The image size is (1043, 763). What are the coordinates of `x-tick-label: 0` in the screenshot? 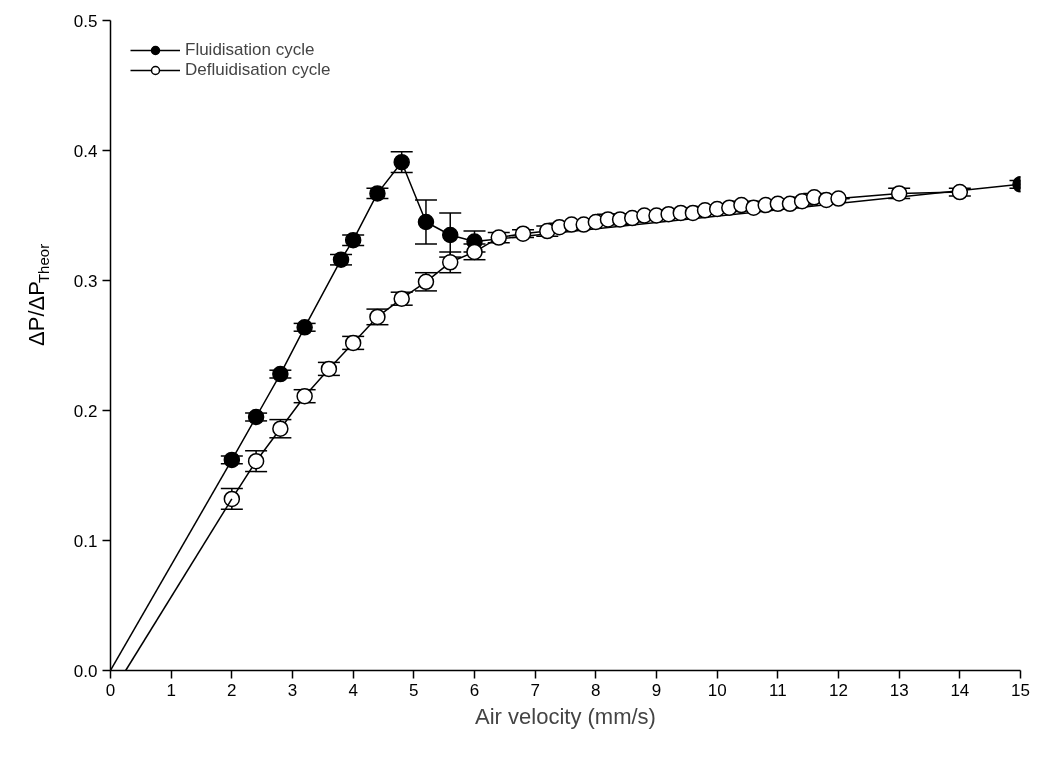 It's located at (110, 690).